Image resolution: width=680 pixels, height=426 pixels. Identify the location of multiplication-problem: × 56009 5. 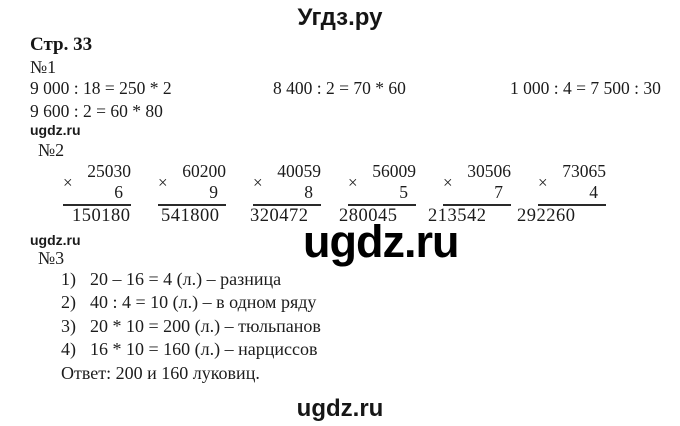
(382, 183).